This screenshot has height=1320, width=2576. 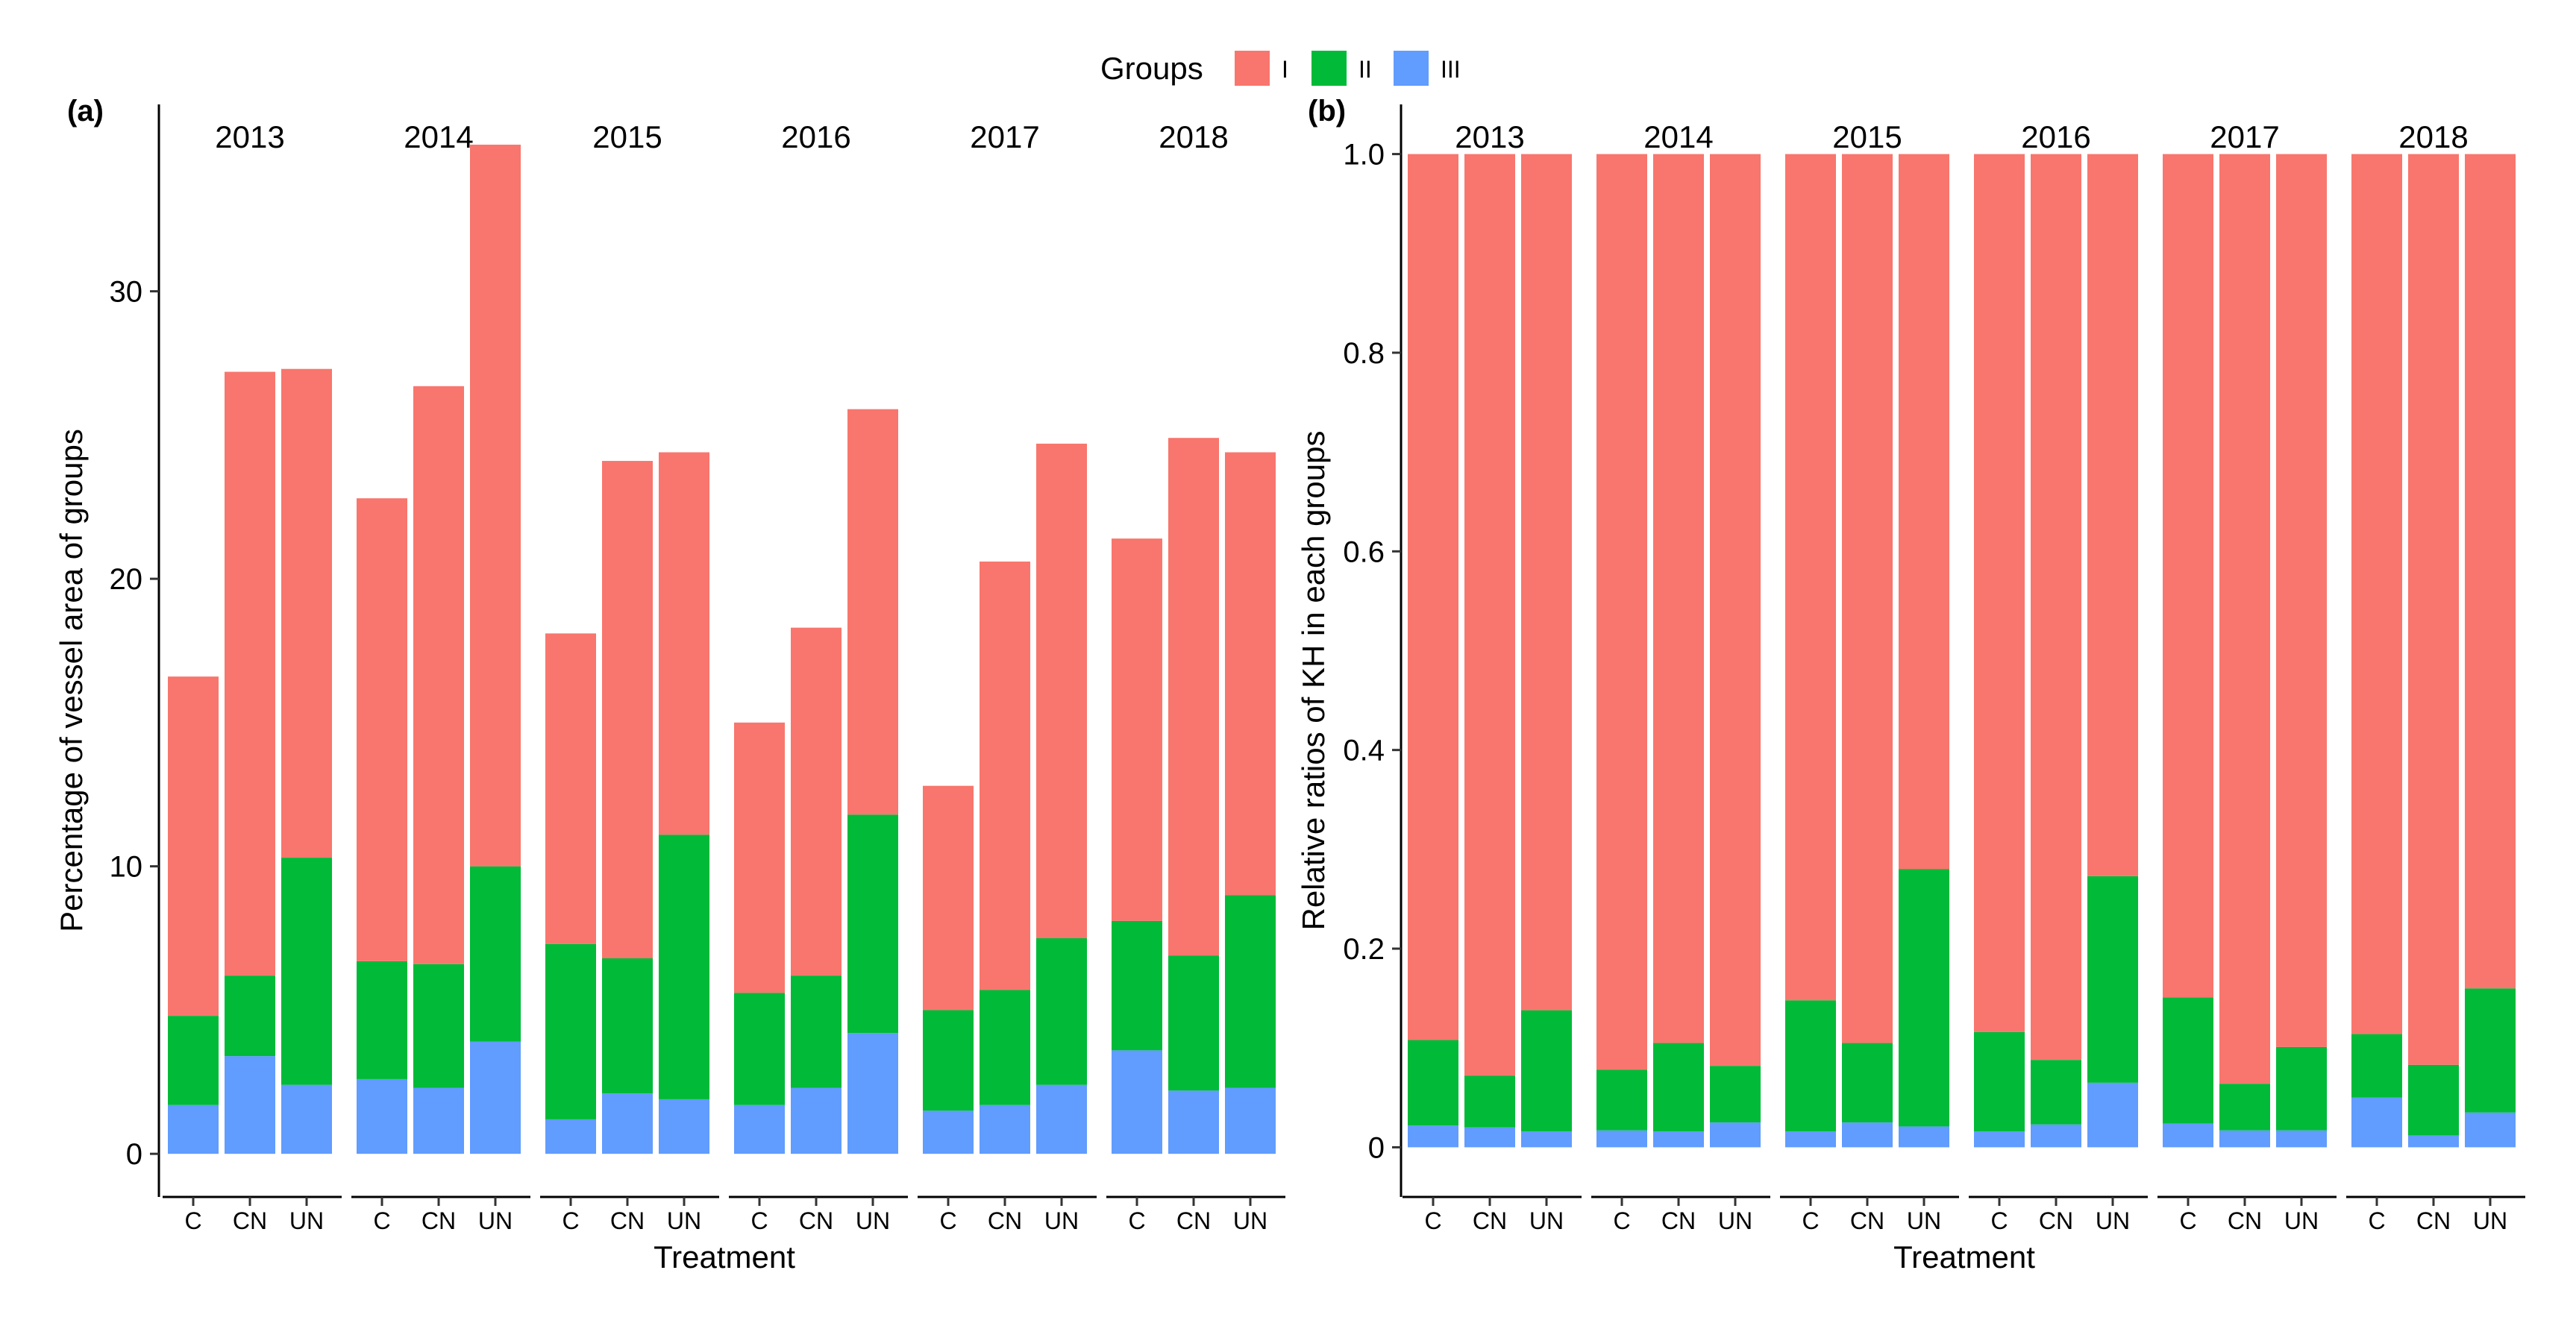 What do you see at coordinates (2433, 136) in the screenshot?
I see `facet-strip-label: 2018` at bounding box center [2433, 136].